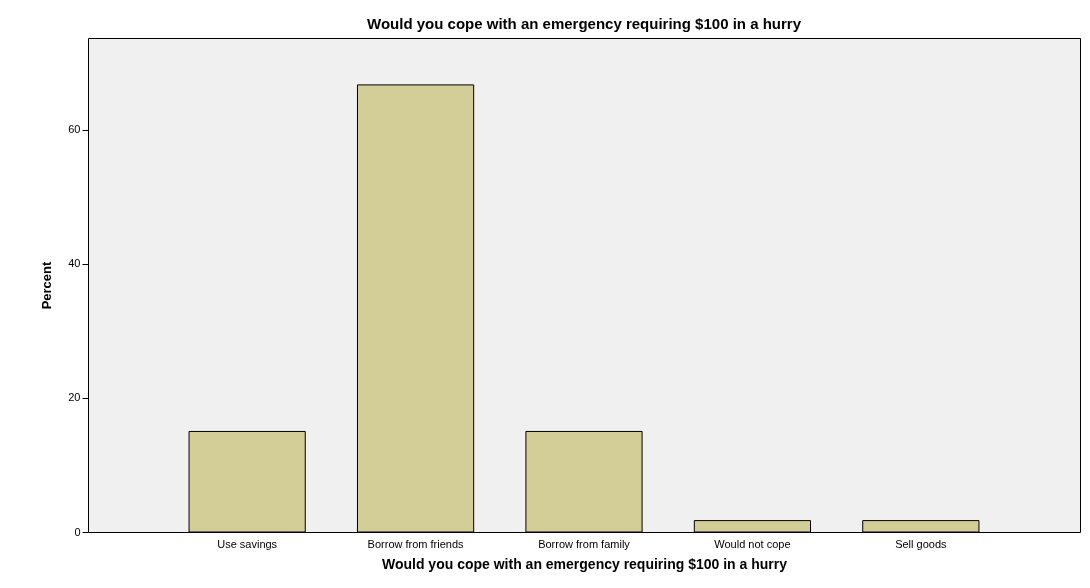 The image size is (1090, 588). Describe the element at coordinates (921, 543) in the screenshot. I see `x-tick-label: Sell goods` at that location.